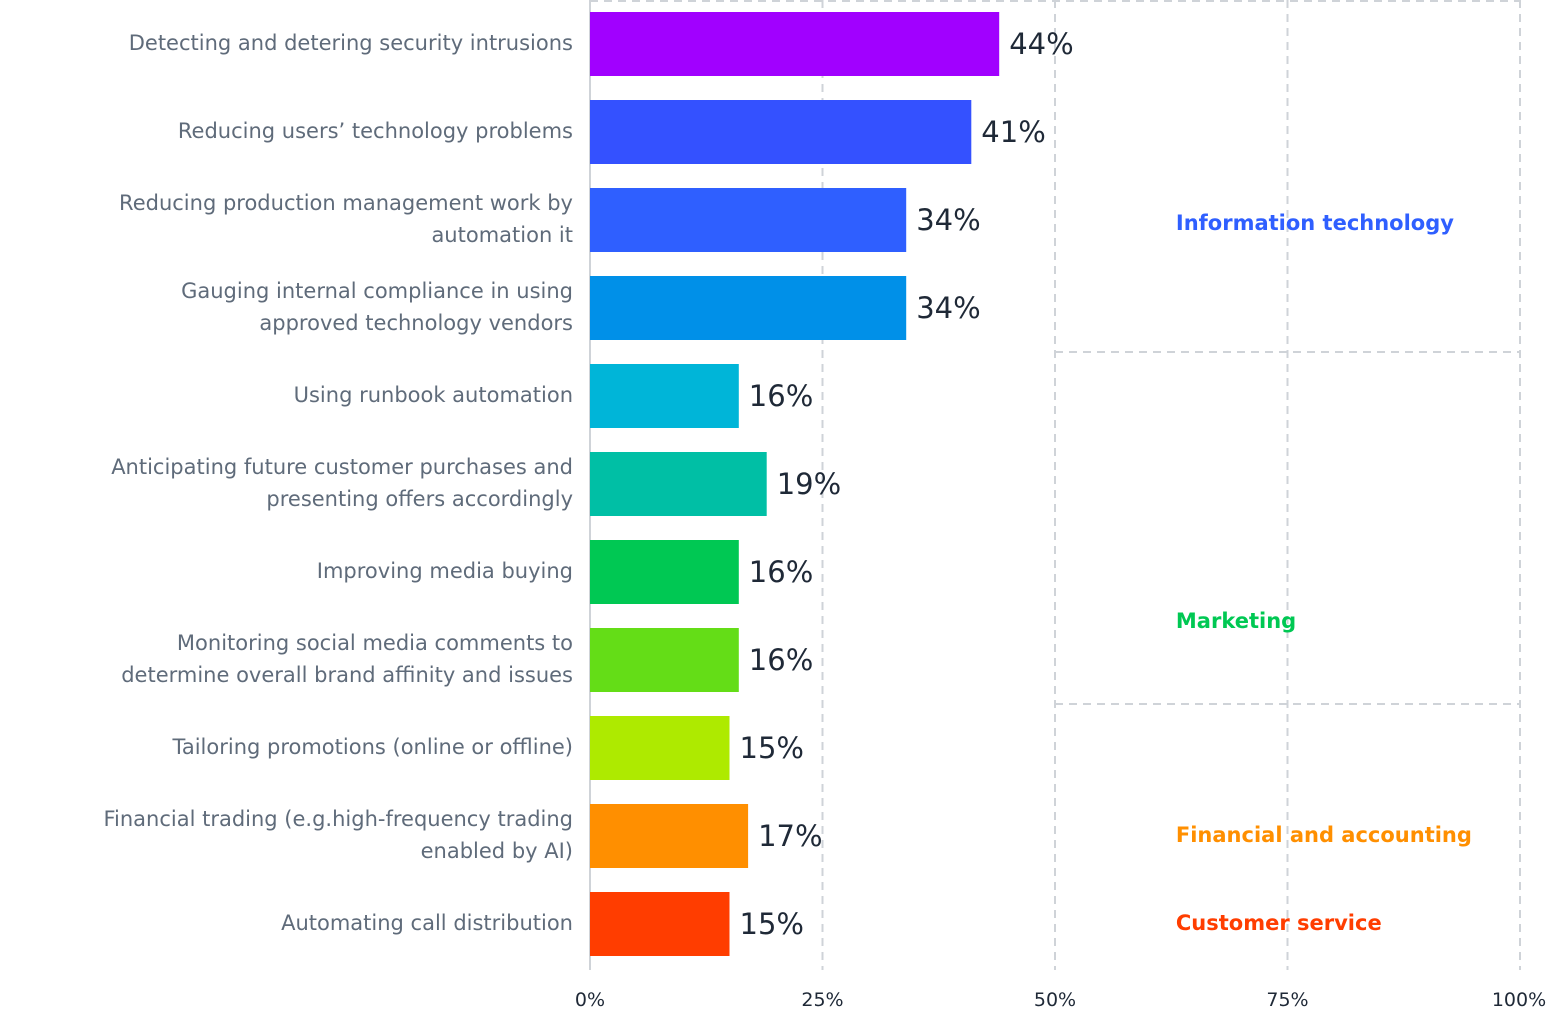  I want to click on group-label: Financial and accounting, so click(1324, 835).